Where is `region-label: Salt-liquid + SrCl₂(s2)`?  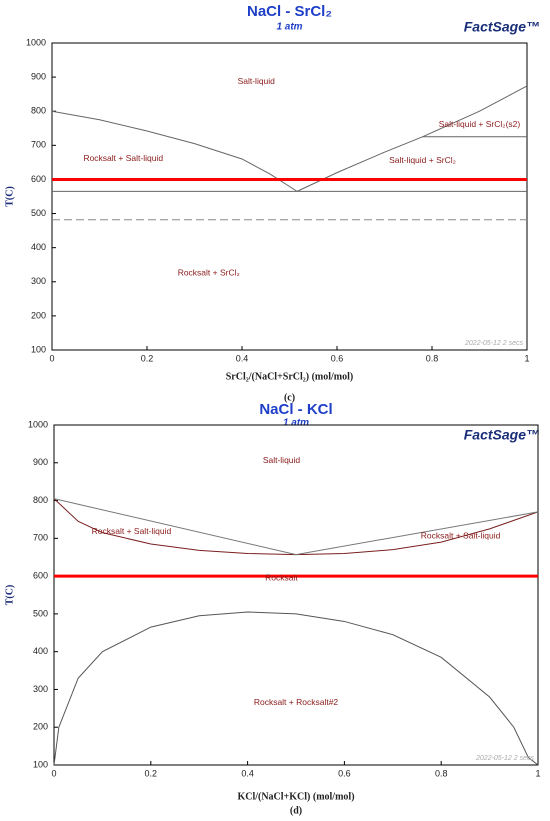
region-label: Salt-liquid + SrCl₂(s2) is located at coordinates (480, 124).